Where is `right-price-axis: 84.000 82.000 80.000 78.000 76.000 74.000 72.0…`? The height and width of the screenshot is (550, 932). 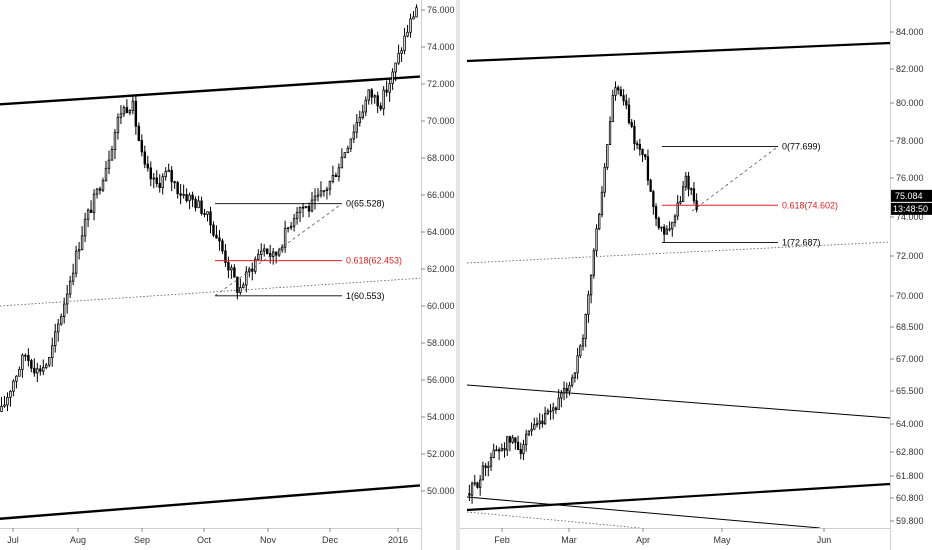 right-price-axis: 84.000 82.000 80.000 78.000 76.000 74.000 72.0… is located at coordinates (907, 276).